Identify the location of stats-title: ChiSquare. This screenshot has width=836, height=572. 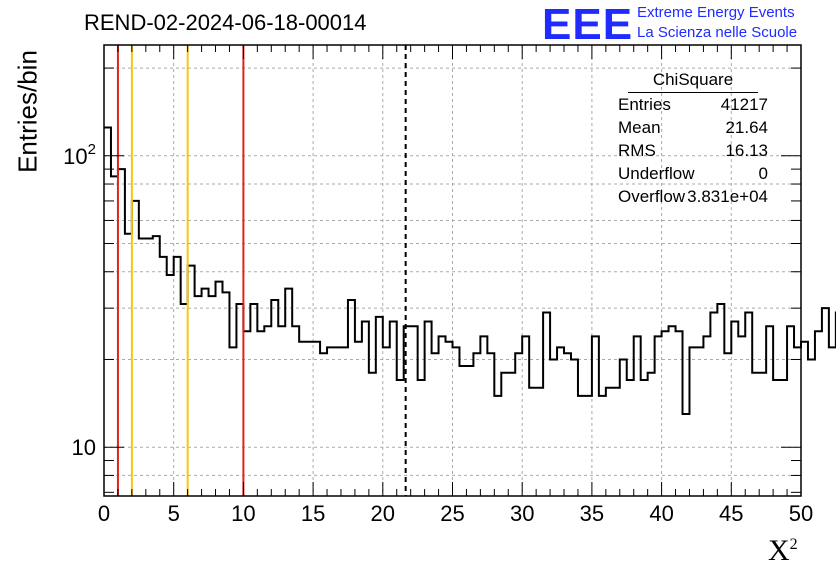
(693, 81).